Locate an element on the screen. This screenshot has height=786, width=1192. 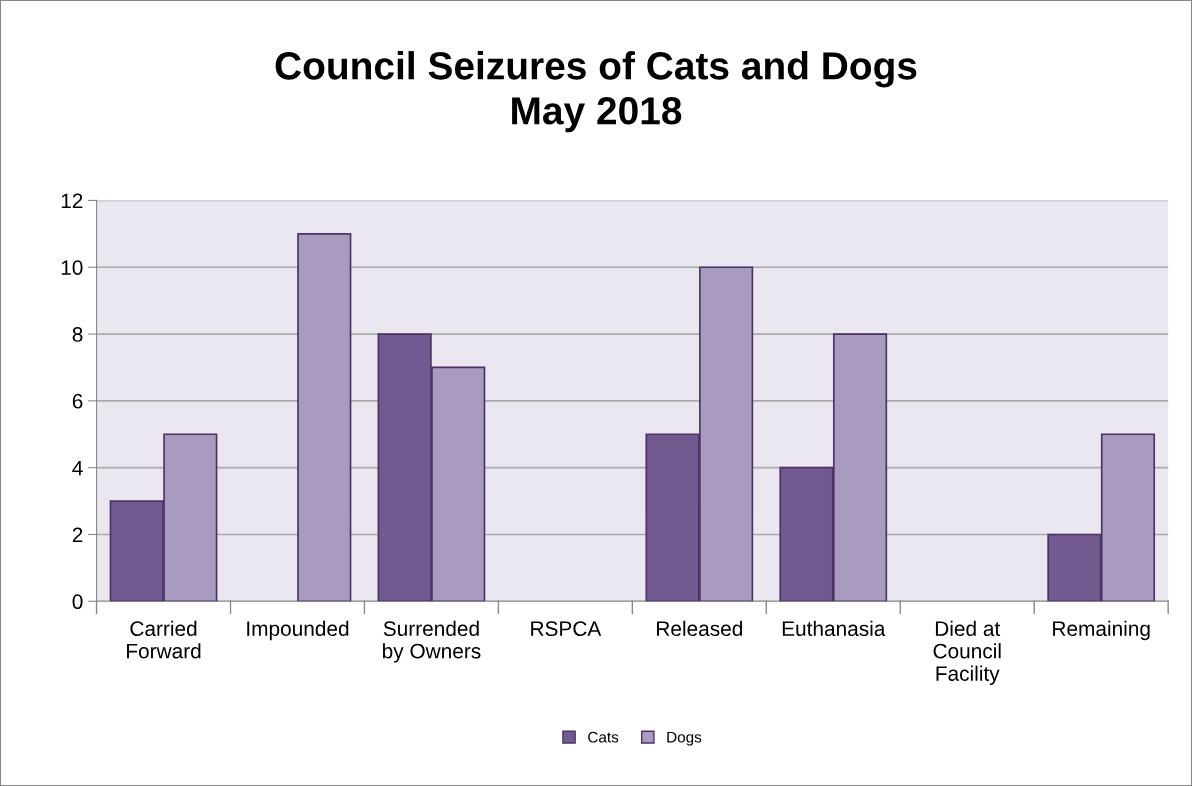
x-tick-label: Surrended by Owners is located at coordinates (431, 641).